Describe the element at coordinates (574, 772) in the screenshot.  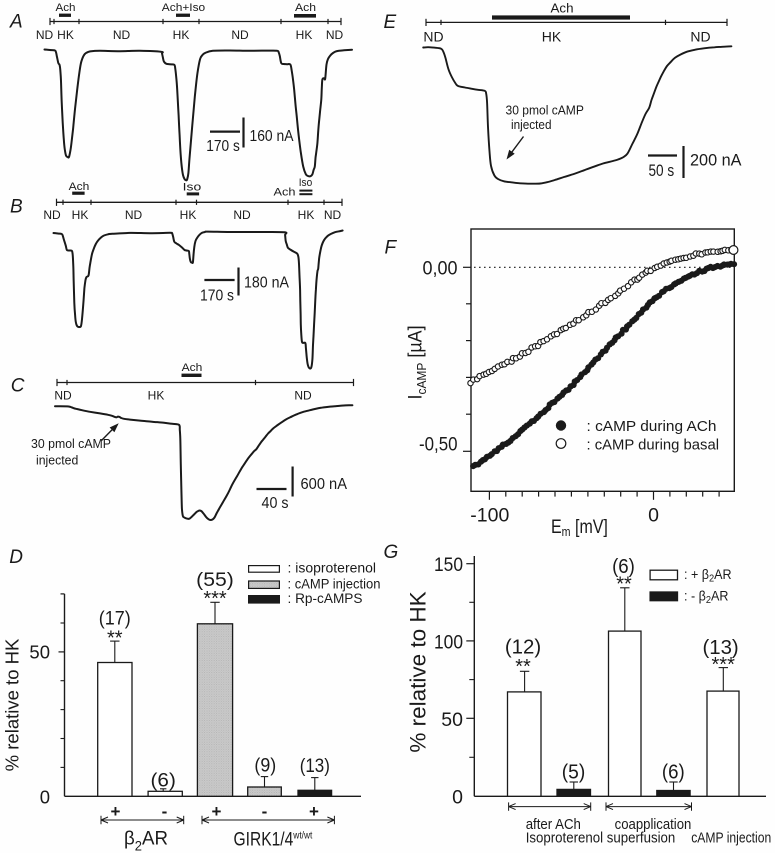
I see `svg-text: (5)` at that location.